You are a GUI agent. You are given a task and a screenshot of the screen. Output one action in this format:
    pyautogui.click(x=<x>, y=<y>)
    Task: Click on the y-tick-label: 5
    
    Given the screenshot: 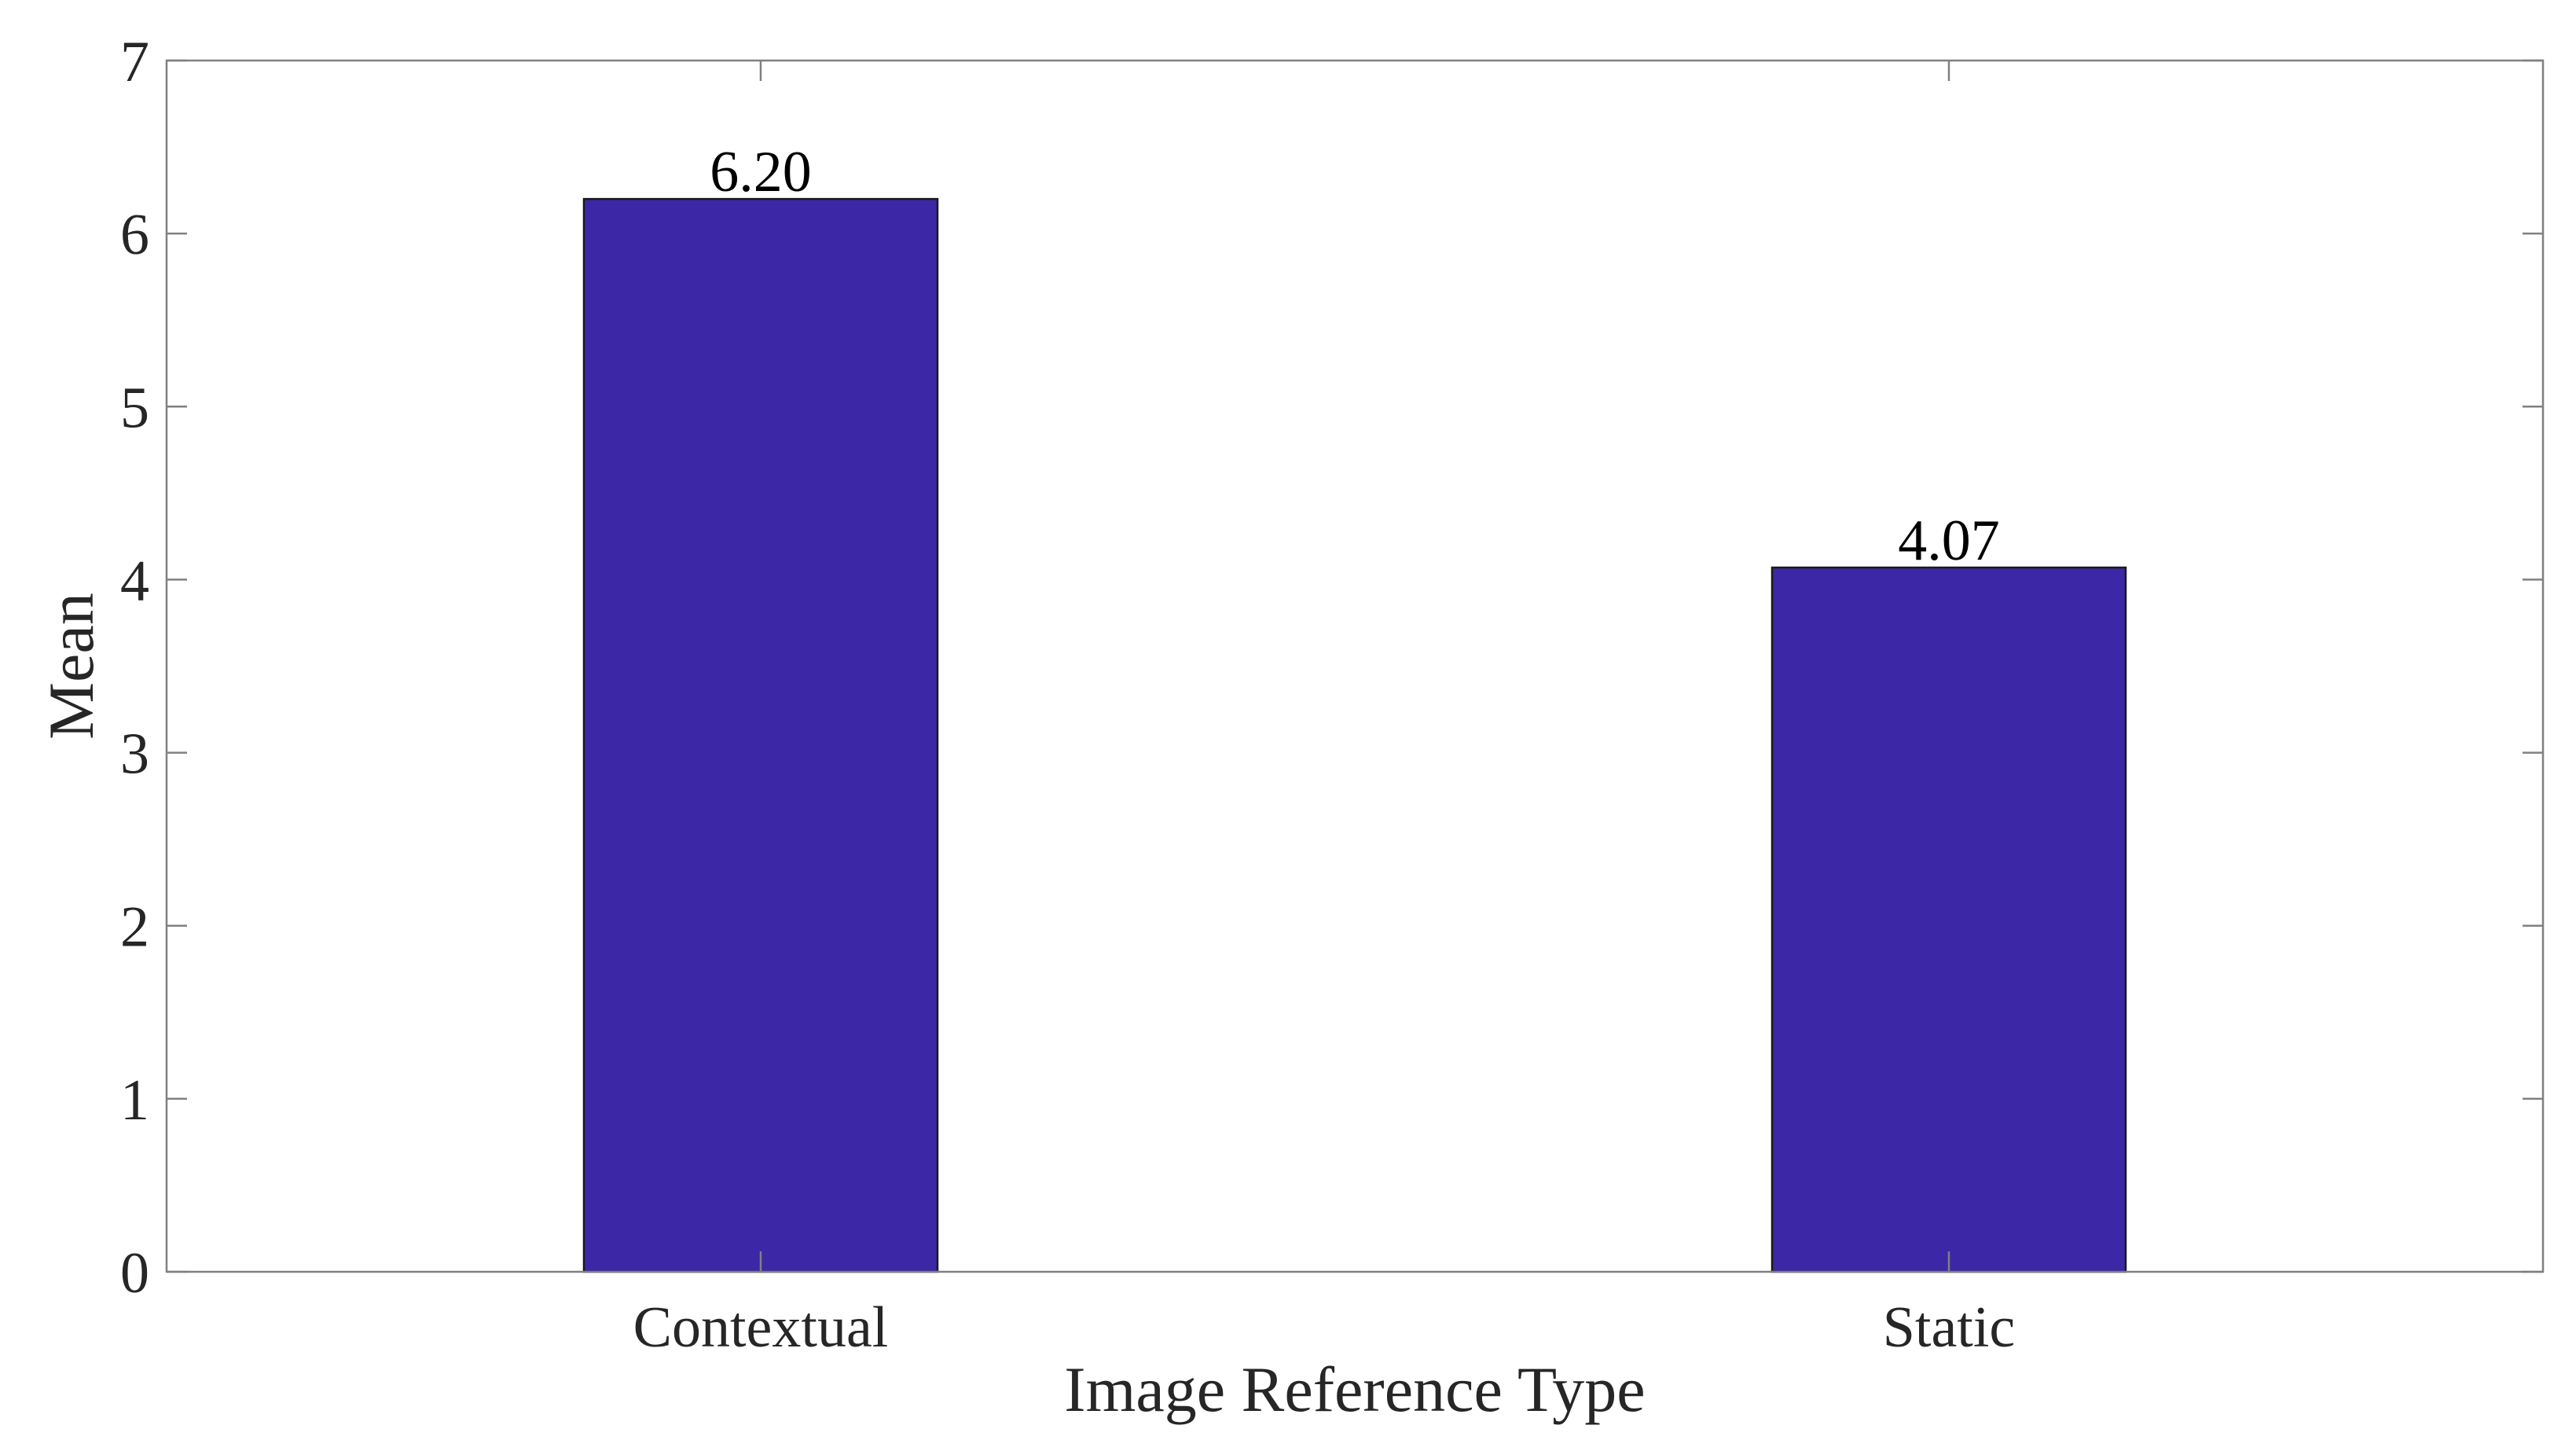 What is the action you would take?
    pyautogui.click(x=134, y=408)
    